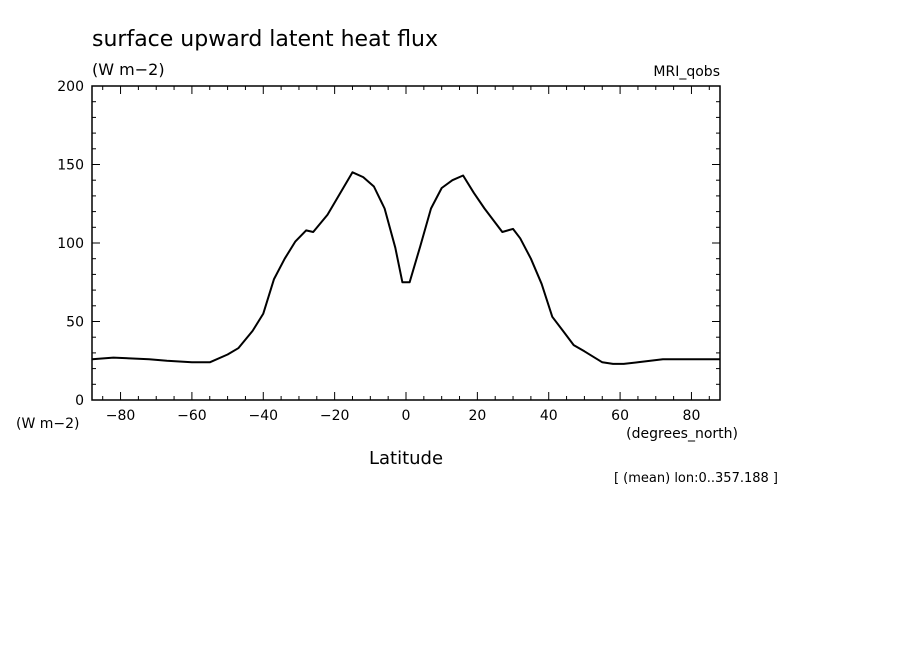 This screenshot has width=904, height=654. What do you see at coordinates (549, 416) in the screenshot?
I see `x-tick-label: 40` at bounding box center [549, 416].